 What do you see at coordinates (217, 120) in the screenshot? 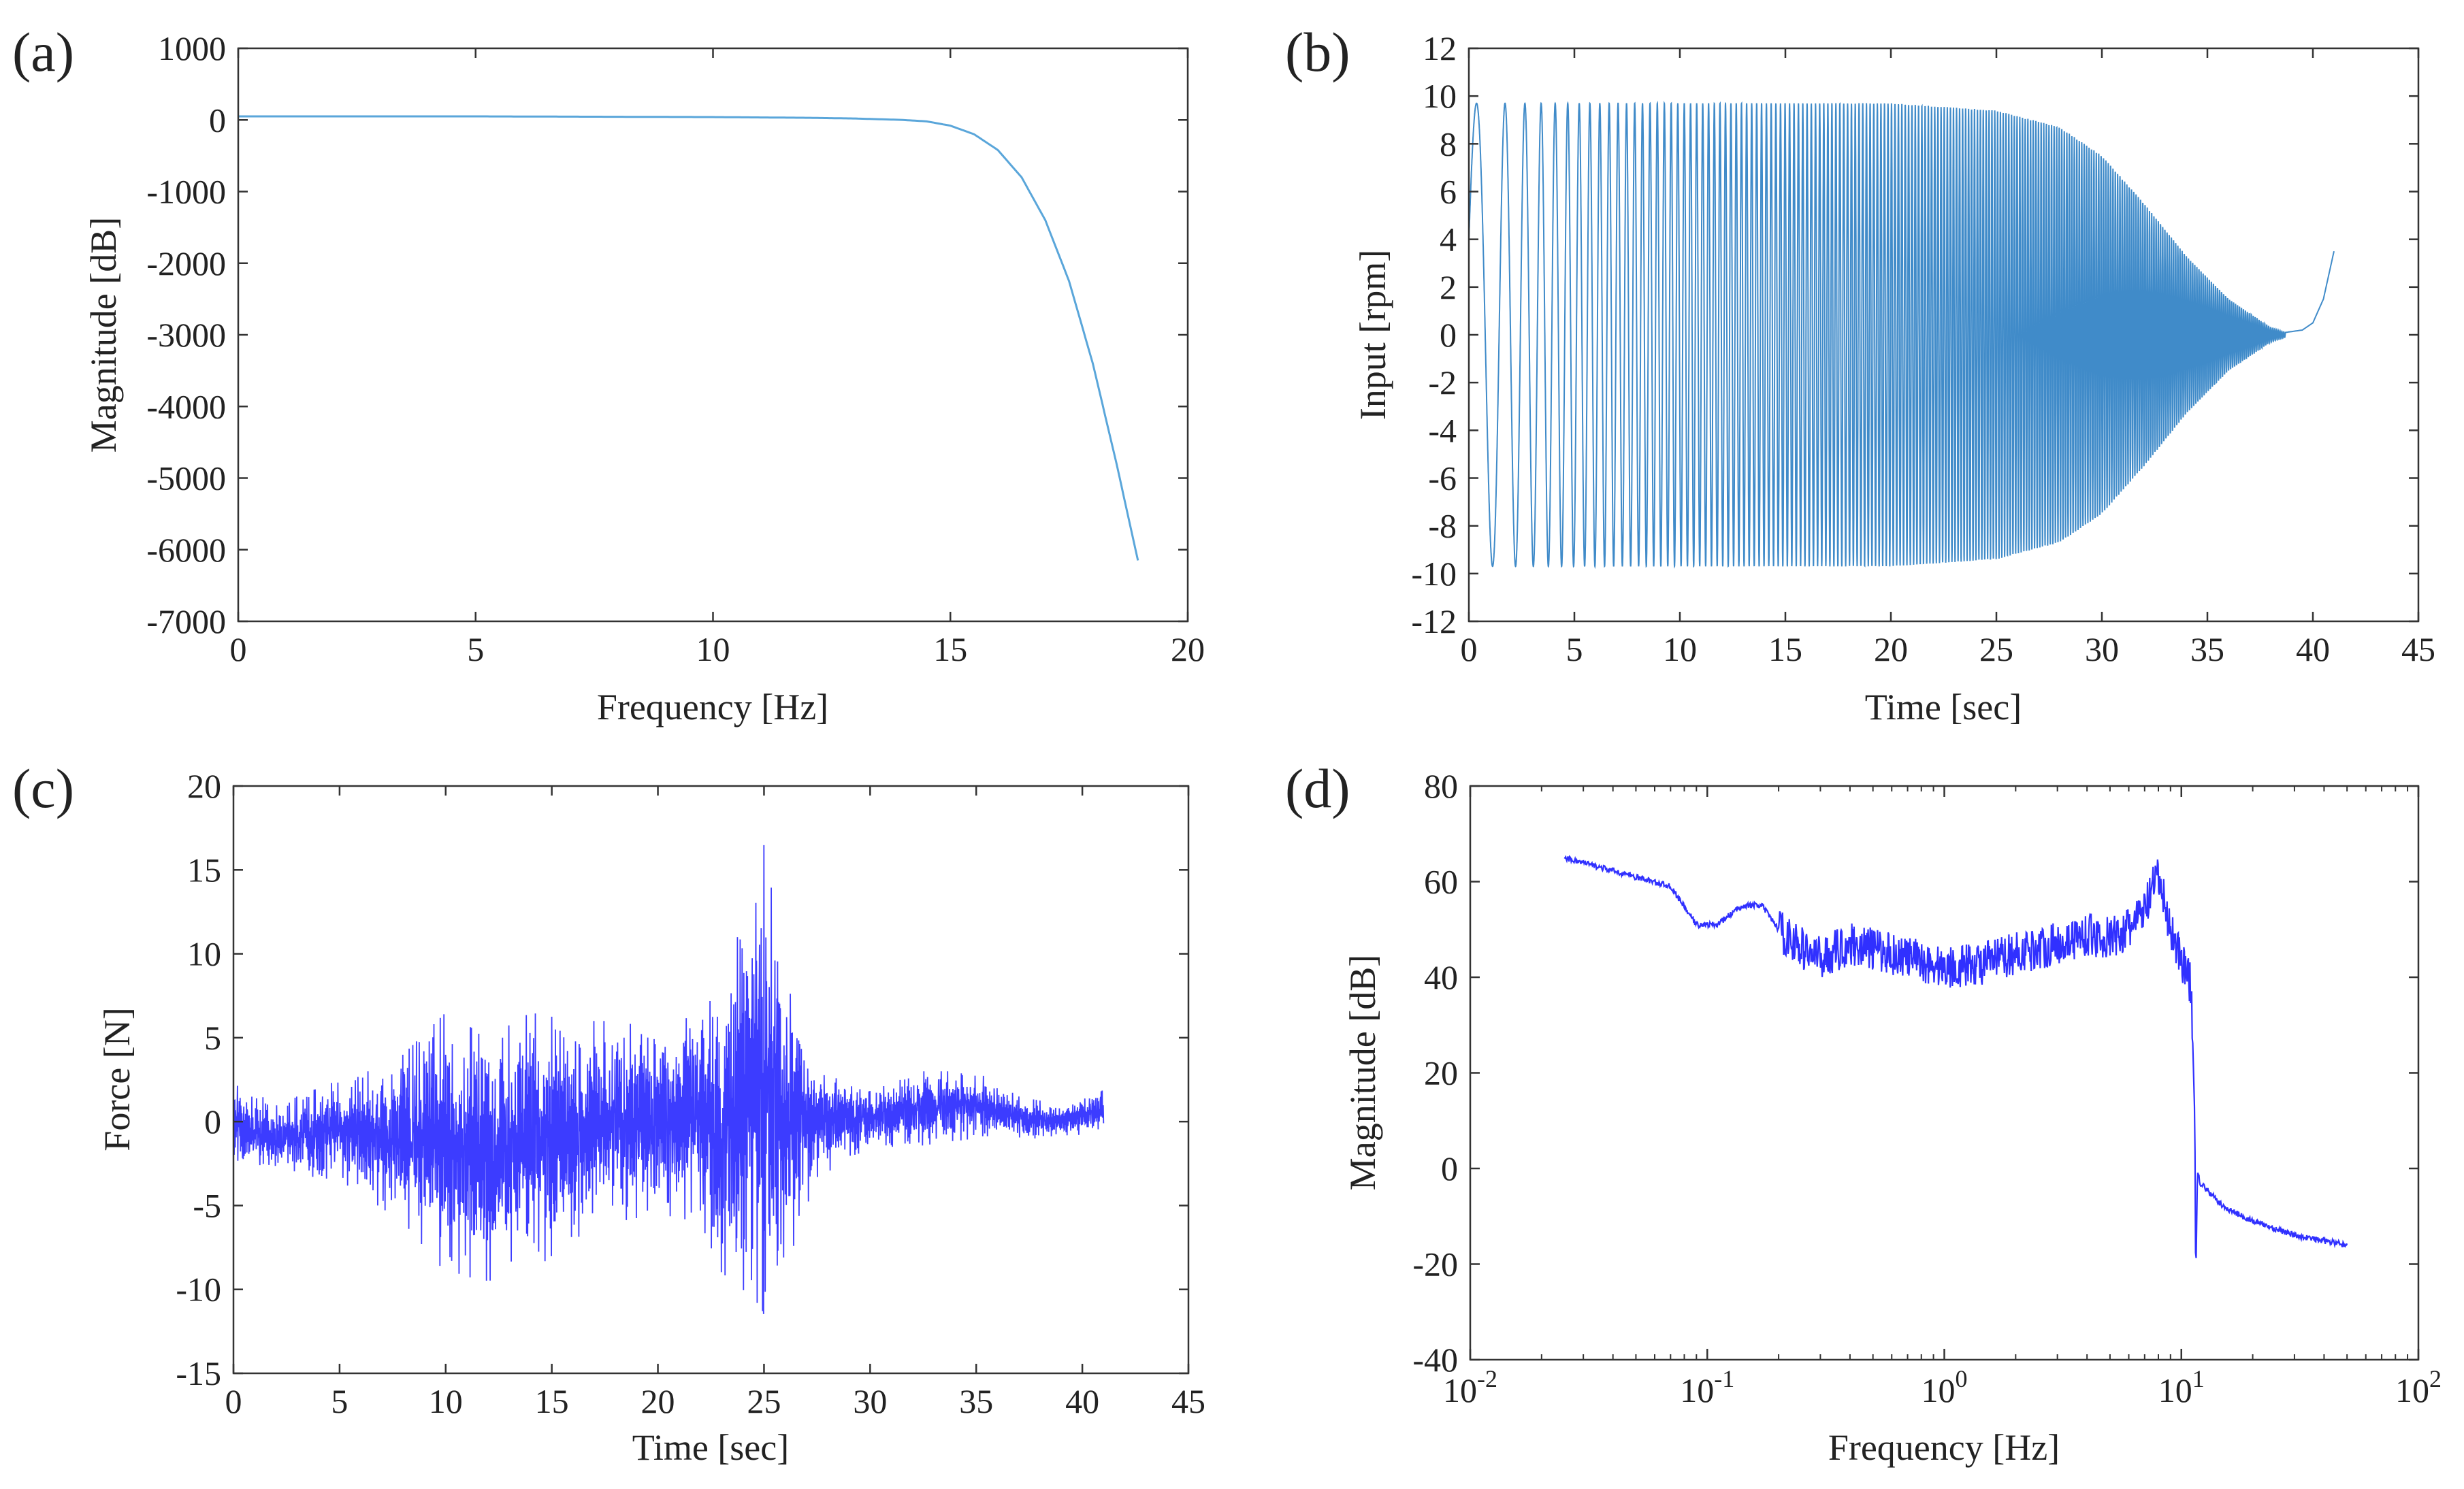
I see `chart-a-ytick-label: 0` at bounding box center [217, 120].